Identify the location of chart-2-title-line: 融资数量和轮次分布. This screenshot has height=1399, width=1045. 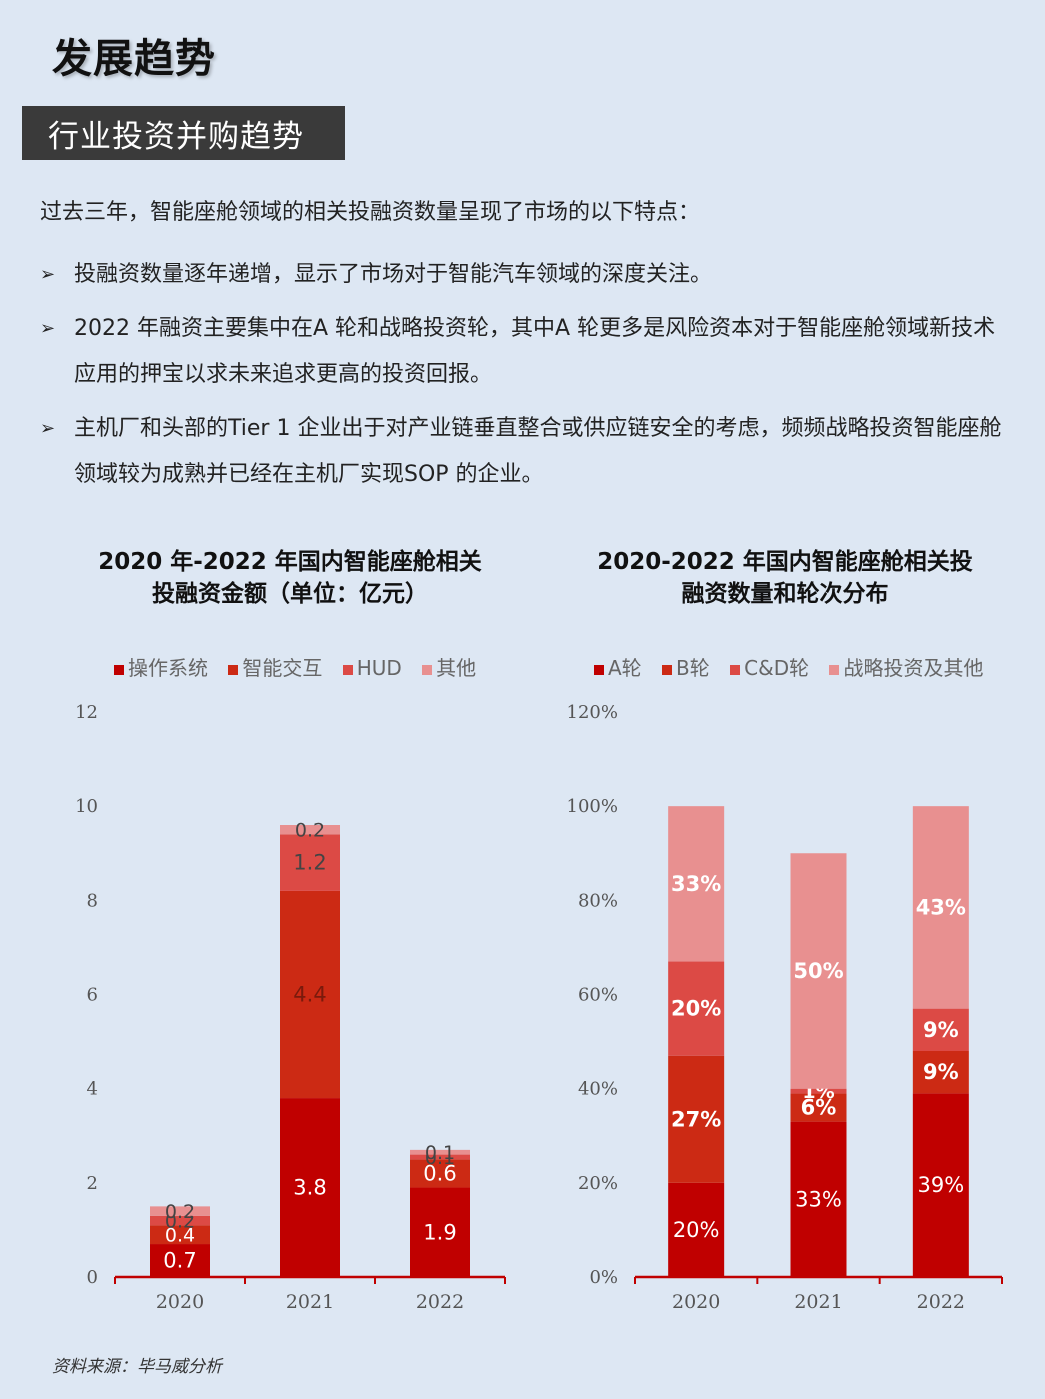
(785, 594).